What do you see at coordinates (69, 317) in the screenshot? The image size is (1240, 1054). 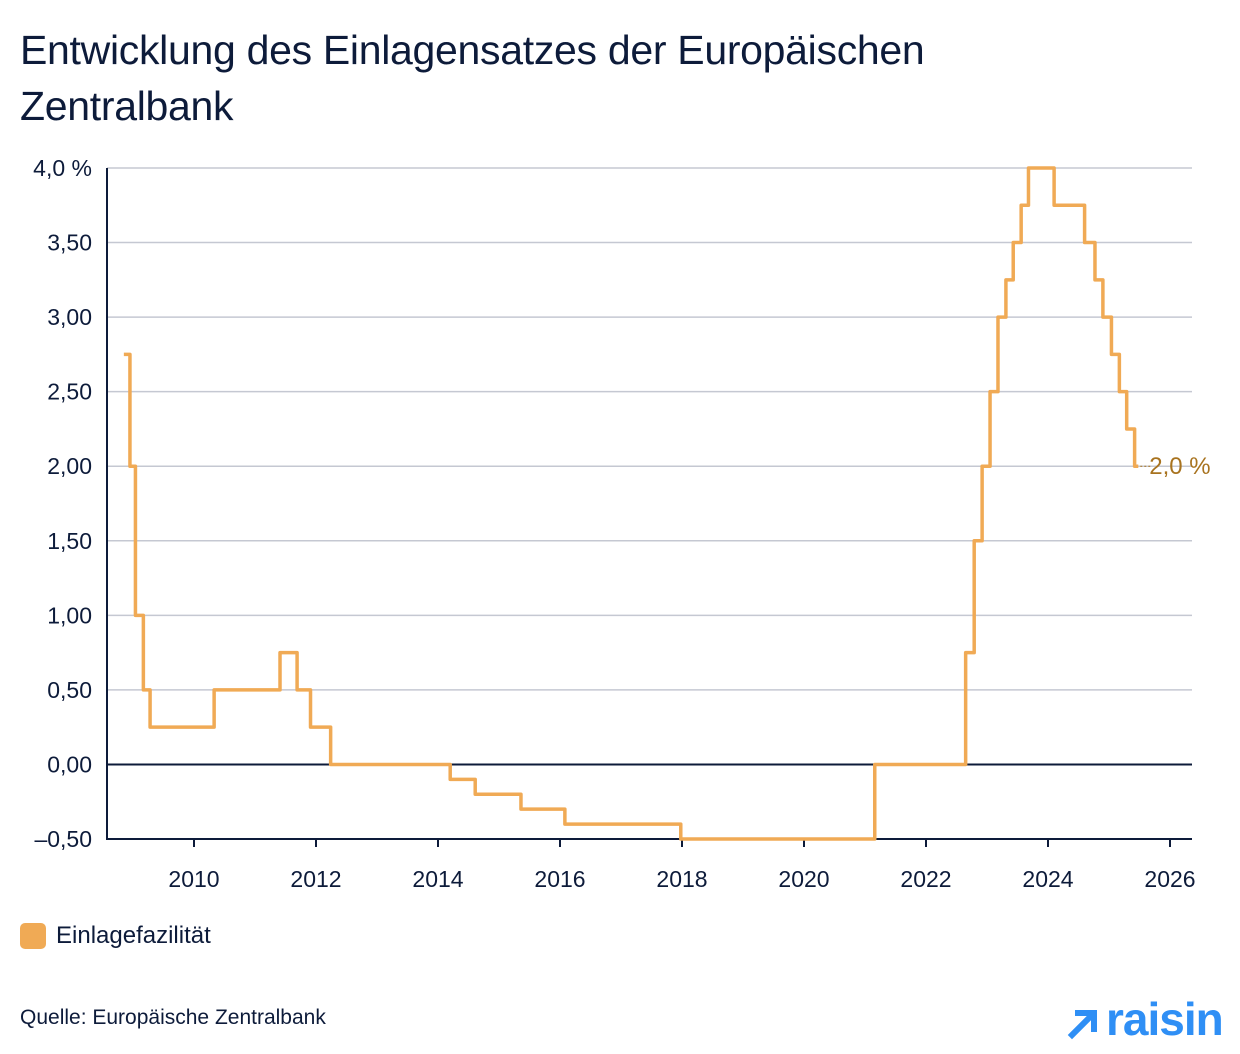 I see `y-tick-label: 3,00` at bounding box center [69, 317].